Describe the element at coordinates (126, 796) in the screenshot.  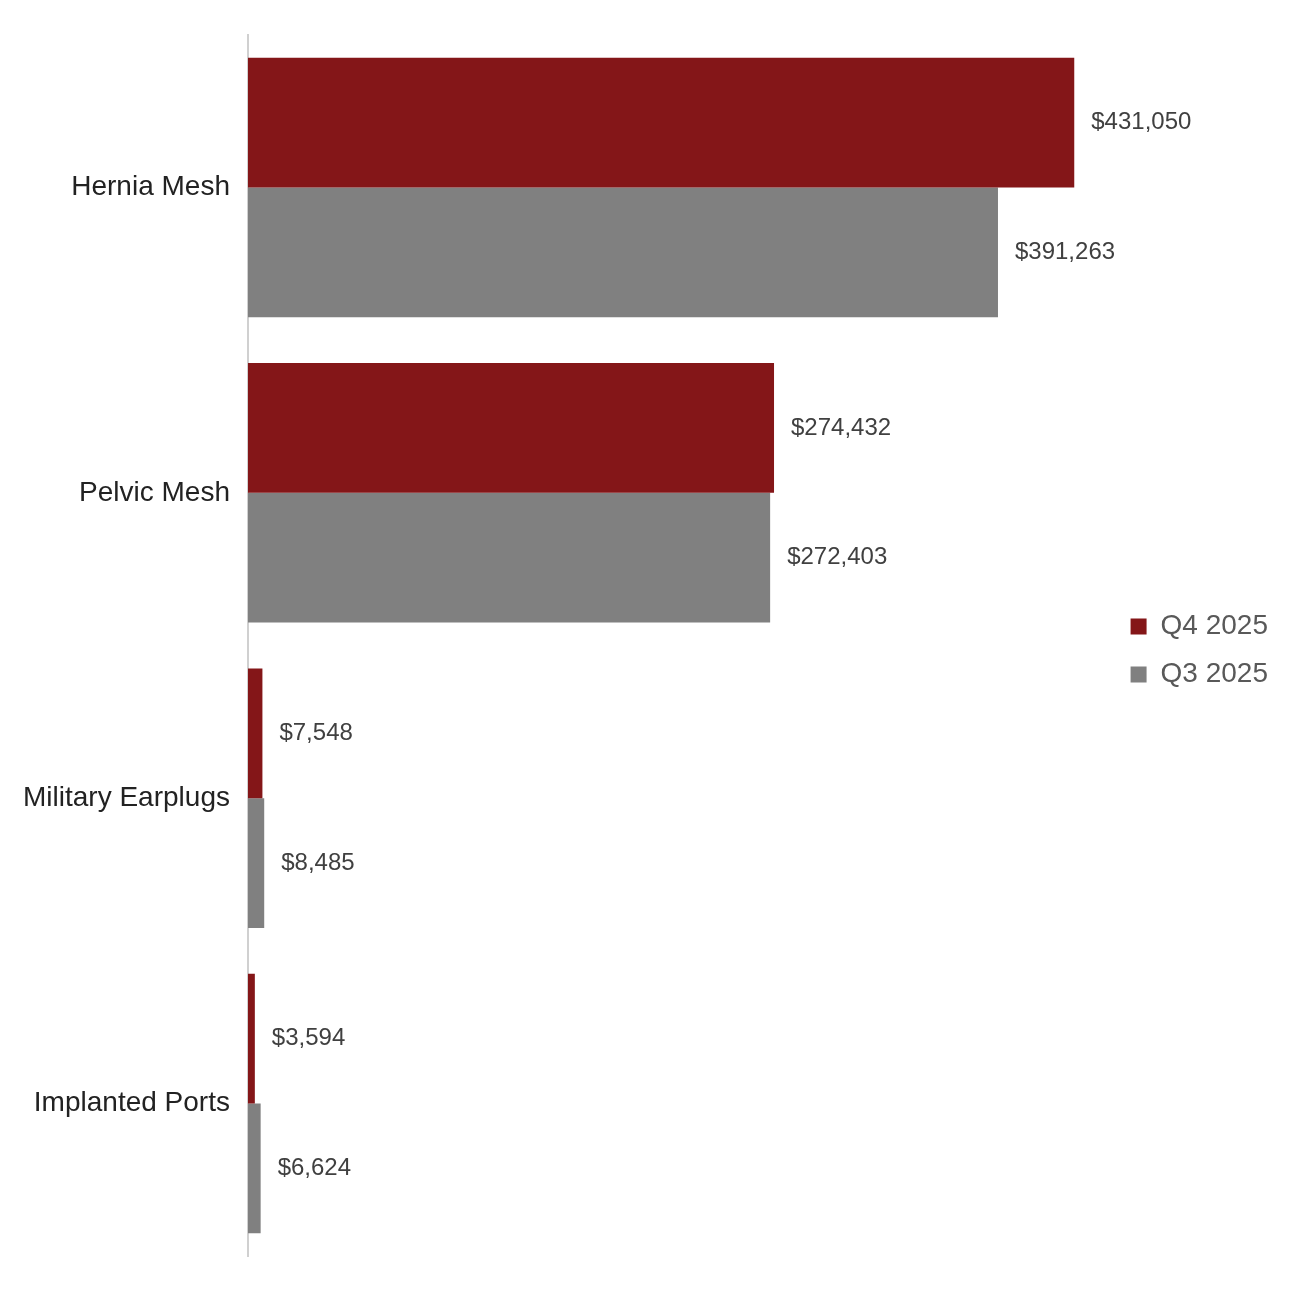
I see `y-tick-label: Military Earplugs` at that location.